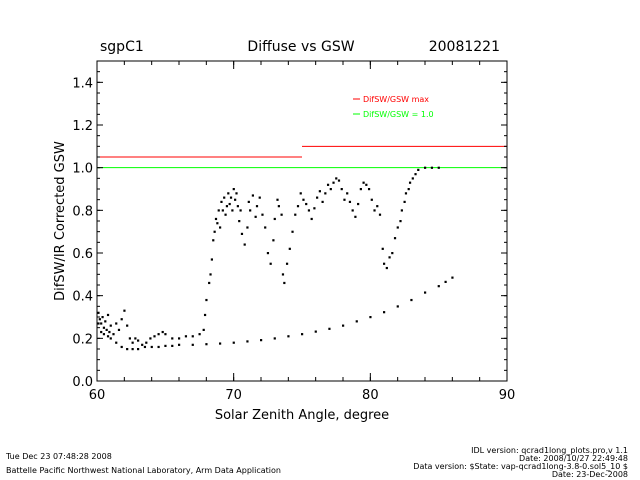 The height and width of the screenshot is (480, 640). What do you see at coordinates (122, 47) in the screenshot?
I see `site-label: sgpC1` at bounding box center [122, 47].